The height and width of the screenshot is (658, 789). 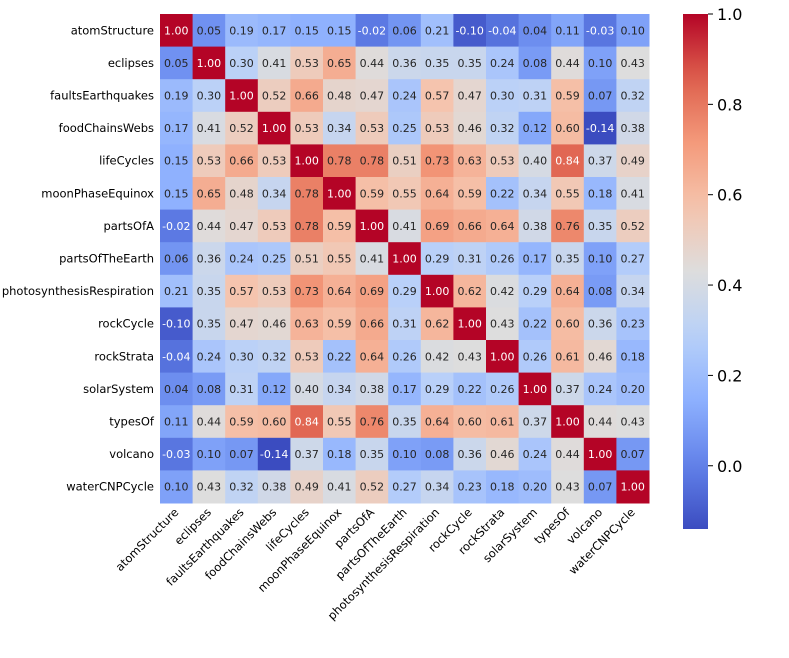 What do you see at coordinates (274, 63) in the screenshot?
I see `cell-value-label-1-3: 0.41` at bounding box center [274, 63].